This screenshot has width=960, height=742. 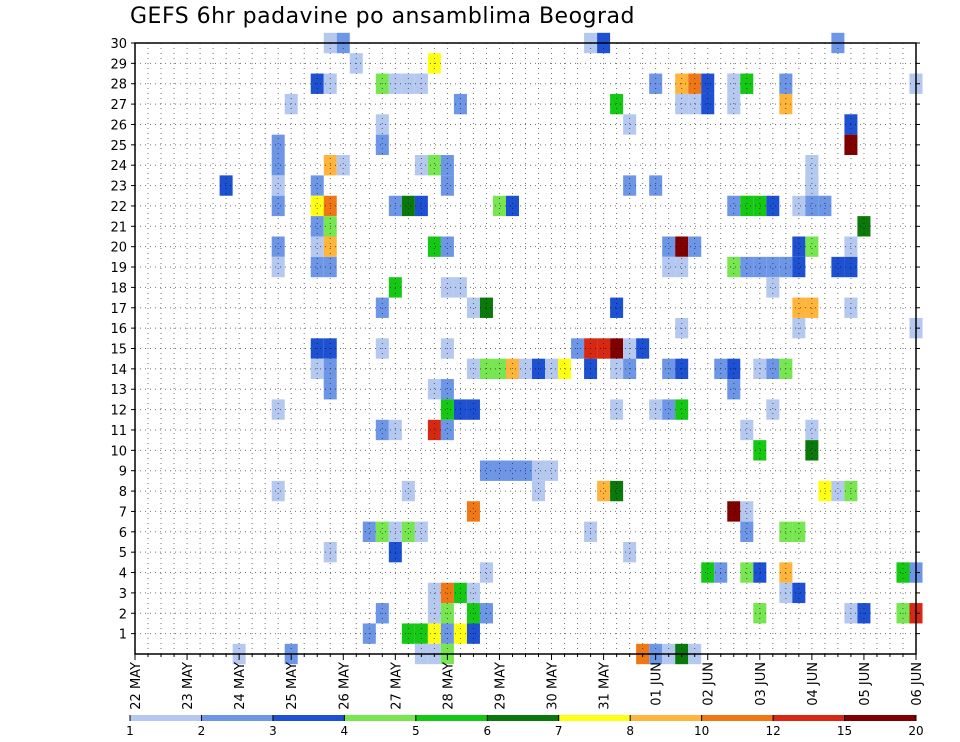 What do you see at coordinates (136, 686) in the screenshot?
I see `x-tick-label: 22 MAY` at bounding box center [136, 686].